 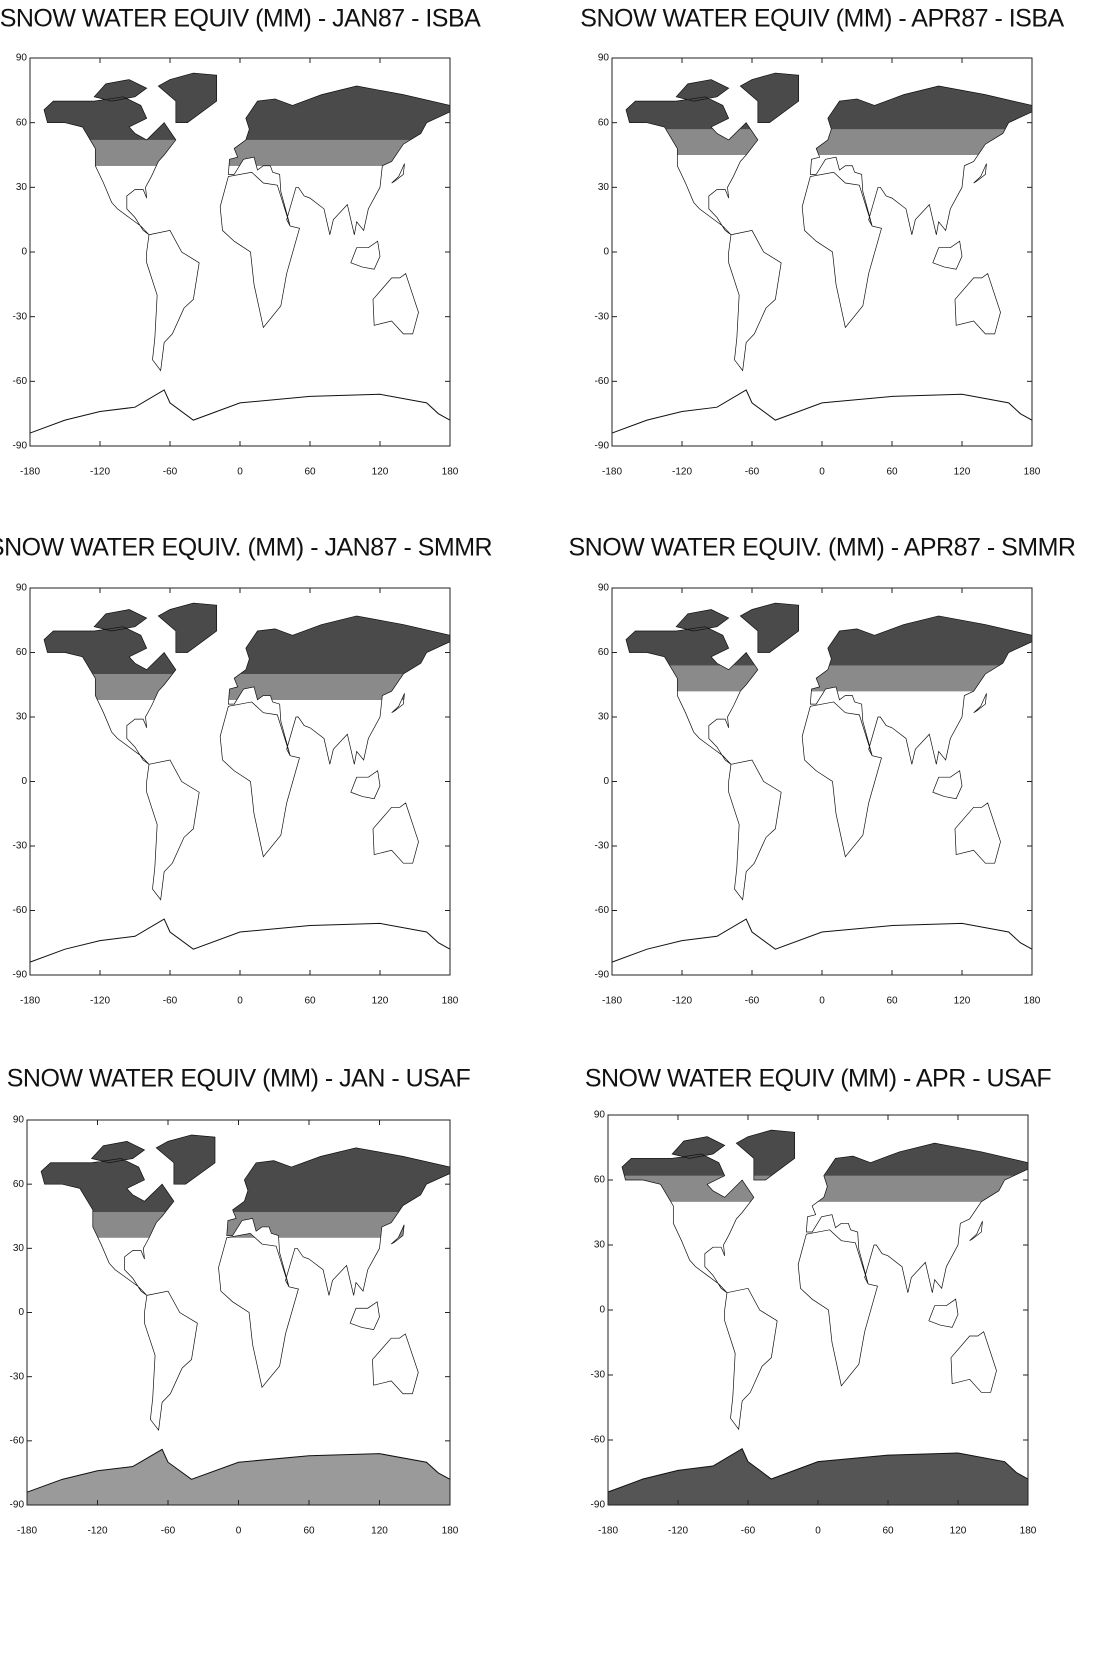 What do you see at coordinates (239, 1079) in the screenshot?
I see `panel-title: SNOW WATER EQUIV (MM) - JAN - USAF` at bounding box center [239, 1079].